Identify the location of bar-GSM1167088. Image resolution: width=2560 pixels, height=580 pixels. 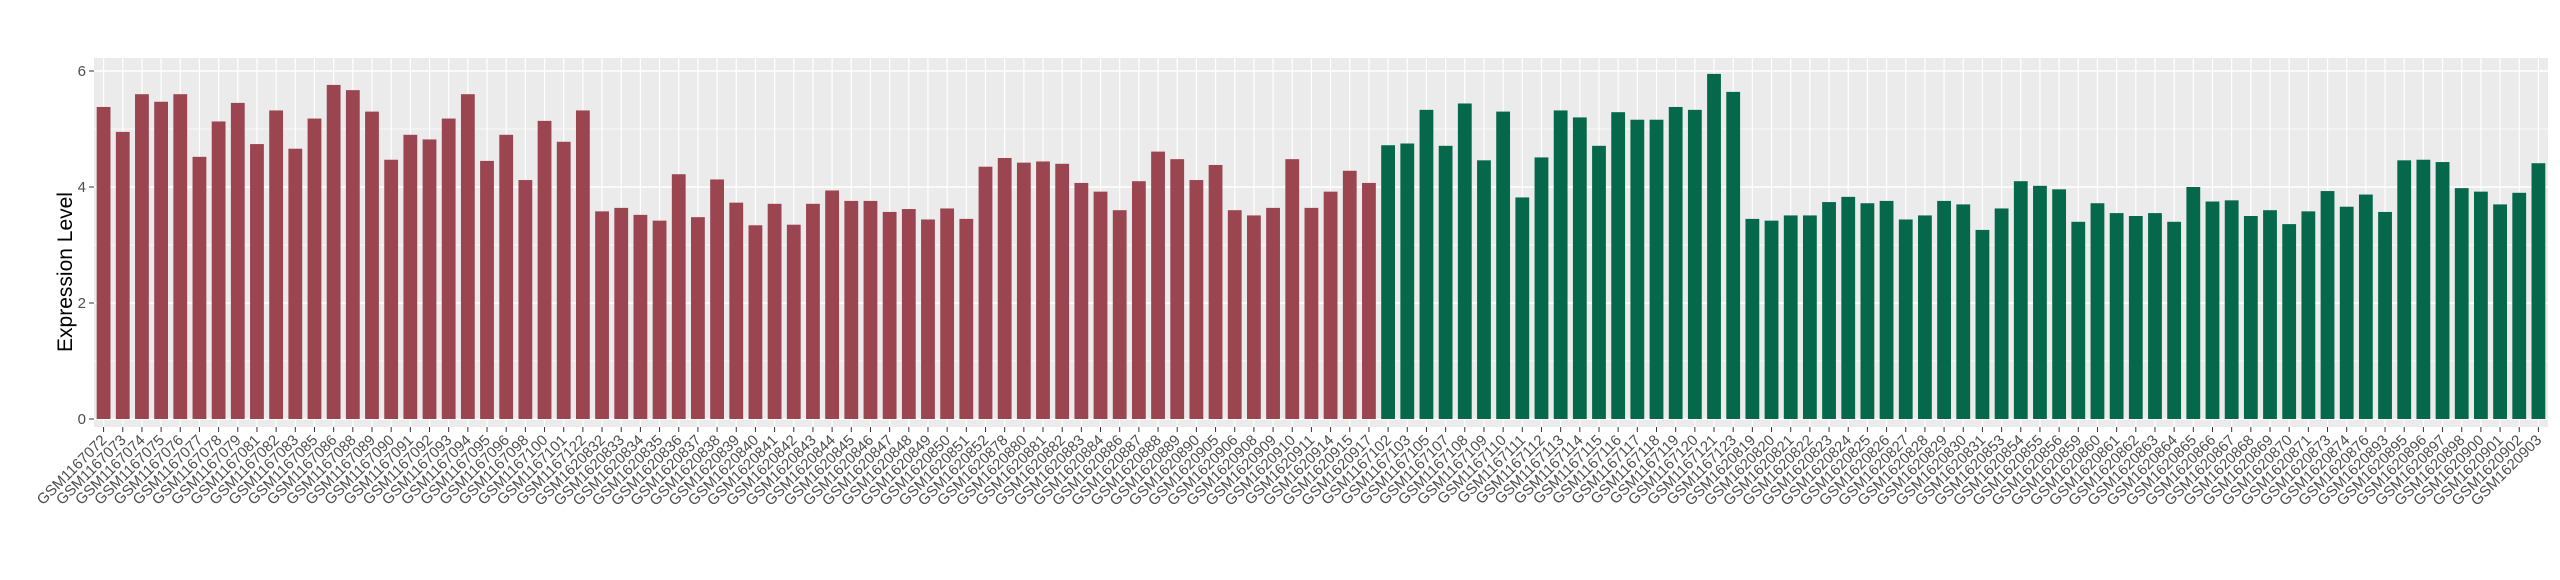
(352, 254).